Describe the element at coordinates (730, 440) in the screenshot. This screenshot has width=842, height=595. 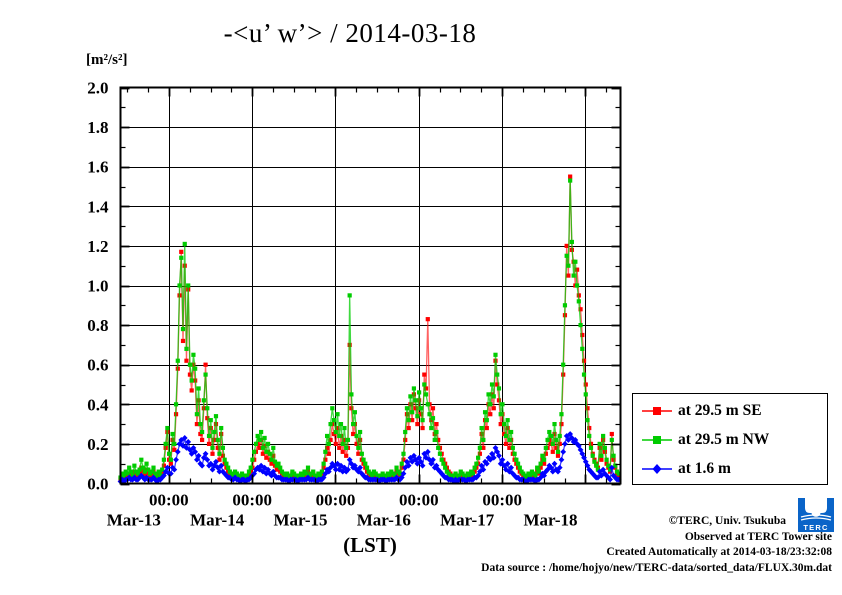
I see `legend-item-1: at 29.5 m NW` at that location.